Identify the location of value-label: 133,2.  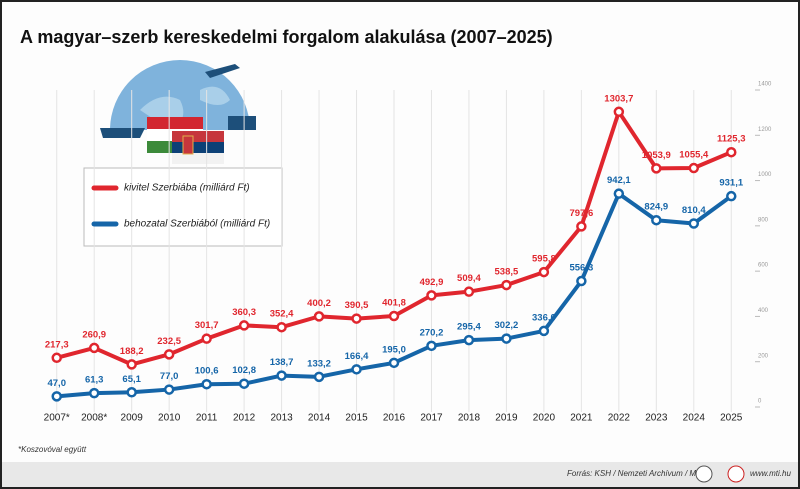
(319, 363).